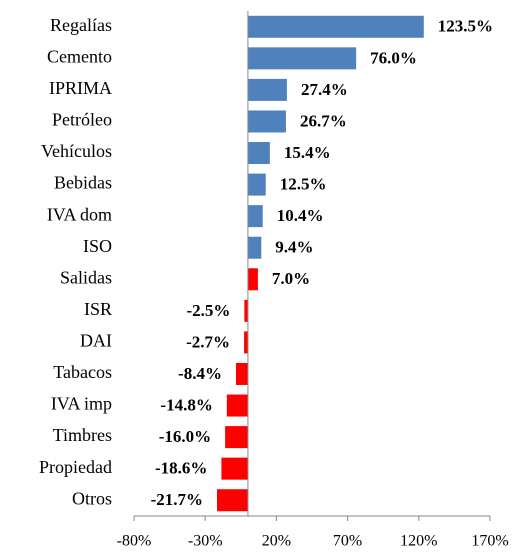 The width and height of the screenshot is (527, 552). Describe the element at coordinates (92, 498) in the screenshot. I see `category-label: Otros` at that location.